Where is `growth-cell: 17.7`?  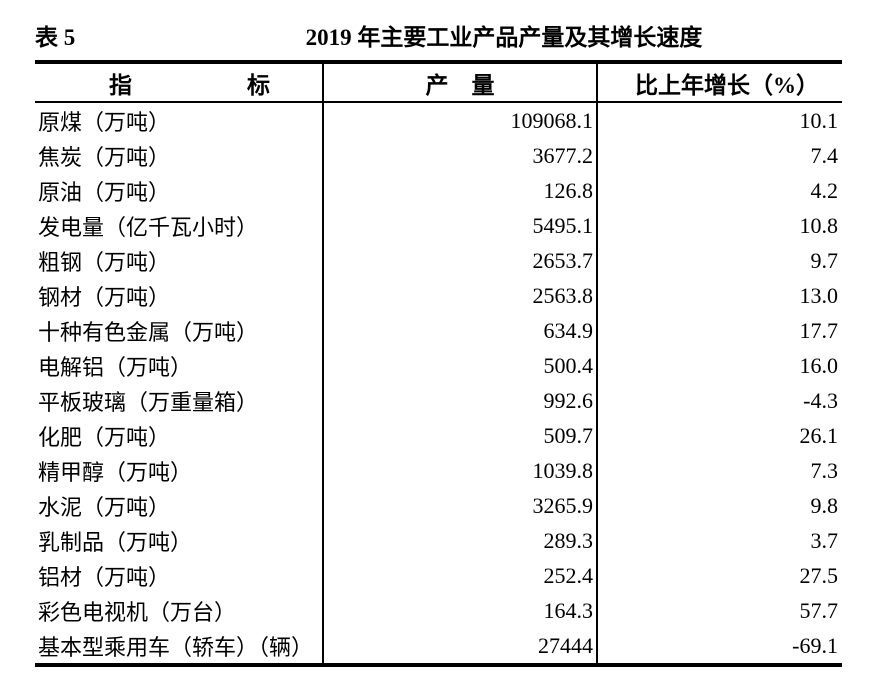 growth-cell: 17.7 is located at coordinates (819, 330).